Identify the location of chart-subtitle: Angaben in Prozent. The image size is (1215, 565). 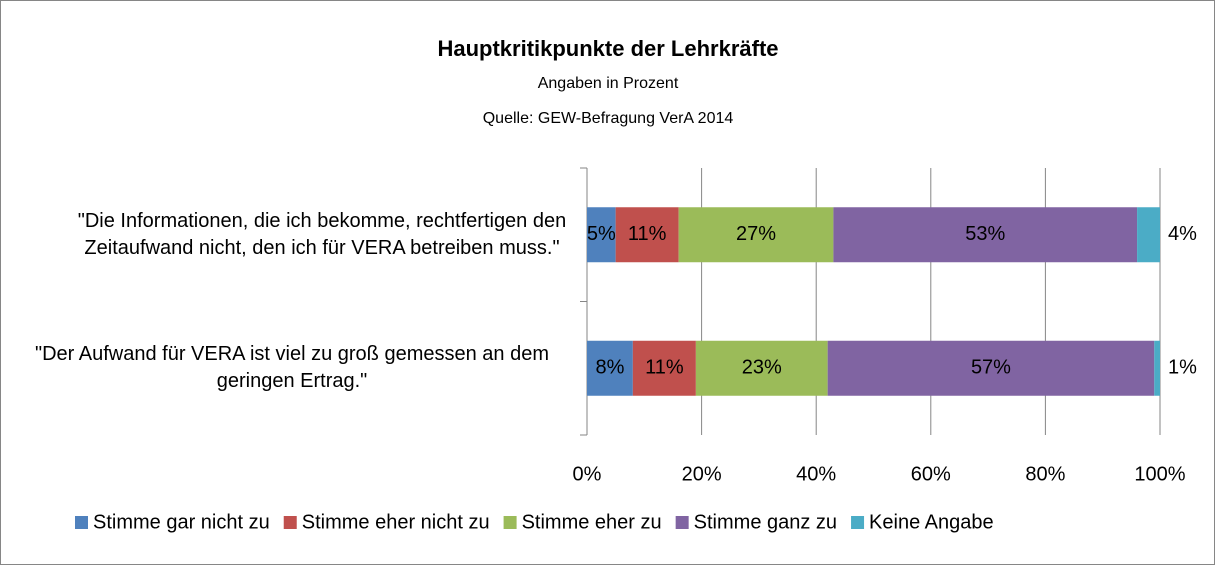
(608, 83).